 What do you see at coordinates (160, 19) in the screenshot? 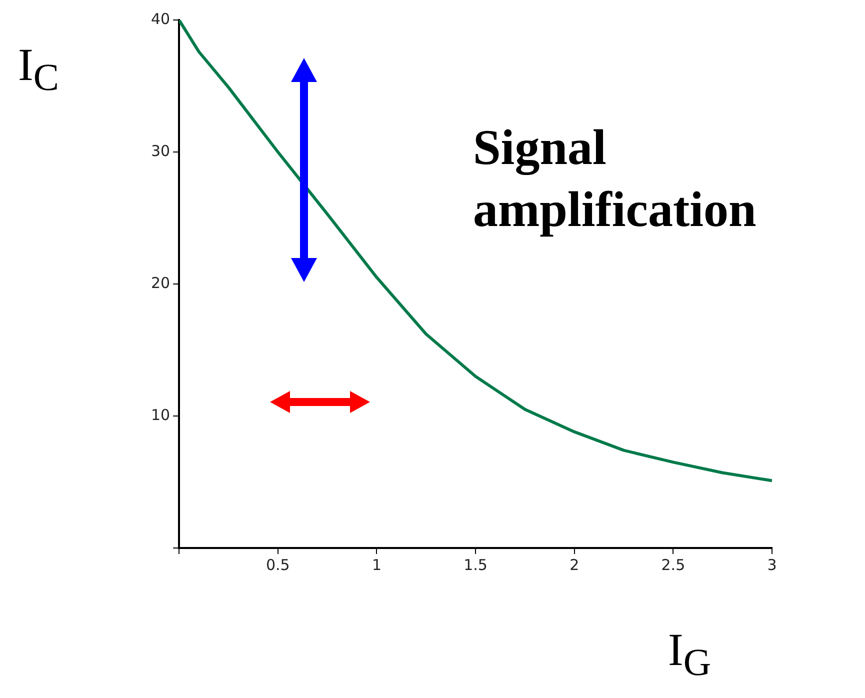
I see `y-tick-label: 40` at bounding box center [160, 19].